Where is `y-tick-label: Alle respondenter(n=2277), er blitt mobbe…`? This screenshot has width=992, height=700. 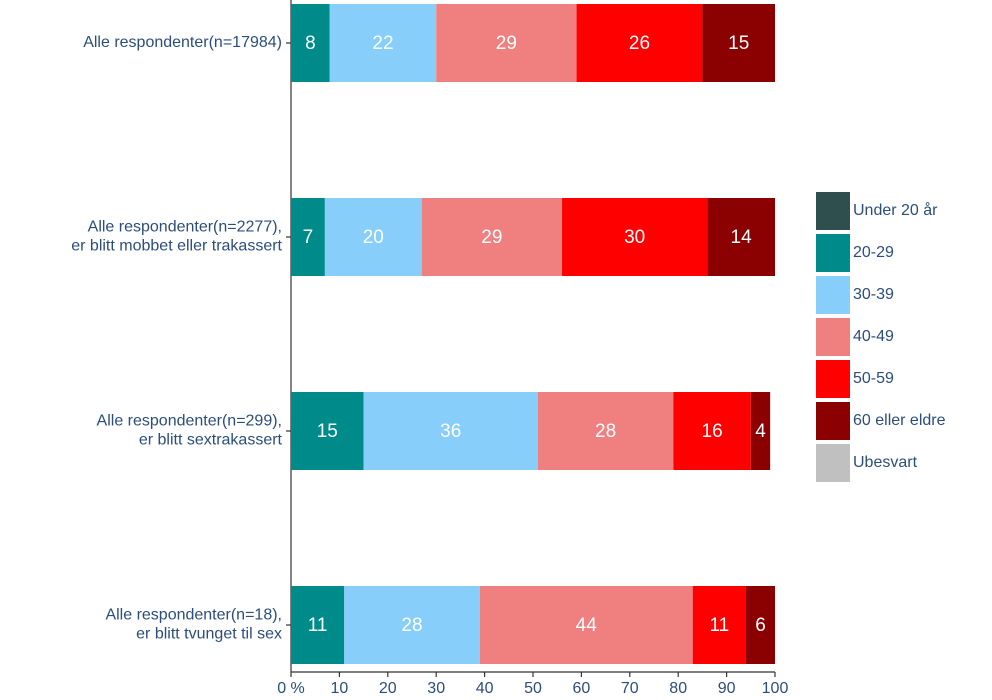
y-tick-label: Alle respondenter(n=2277), er blitt mobbe… is located at coordinates (176, 237).